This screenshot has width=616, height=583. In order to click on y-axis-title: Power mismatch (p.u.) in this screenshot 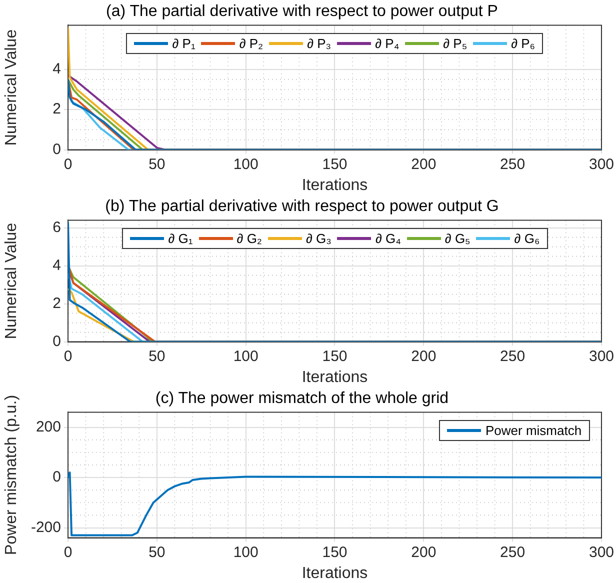, I will do `click(11, 475)`.